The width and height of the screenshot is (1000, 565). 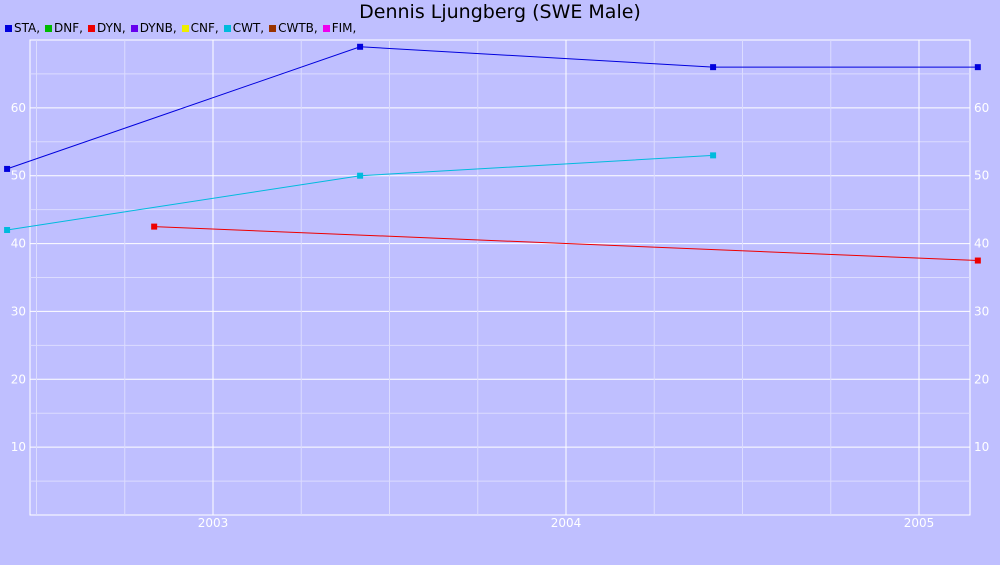 I want to click on y-tick-label-left: 10, so click(x=18, y=447).